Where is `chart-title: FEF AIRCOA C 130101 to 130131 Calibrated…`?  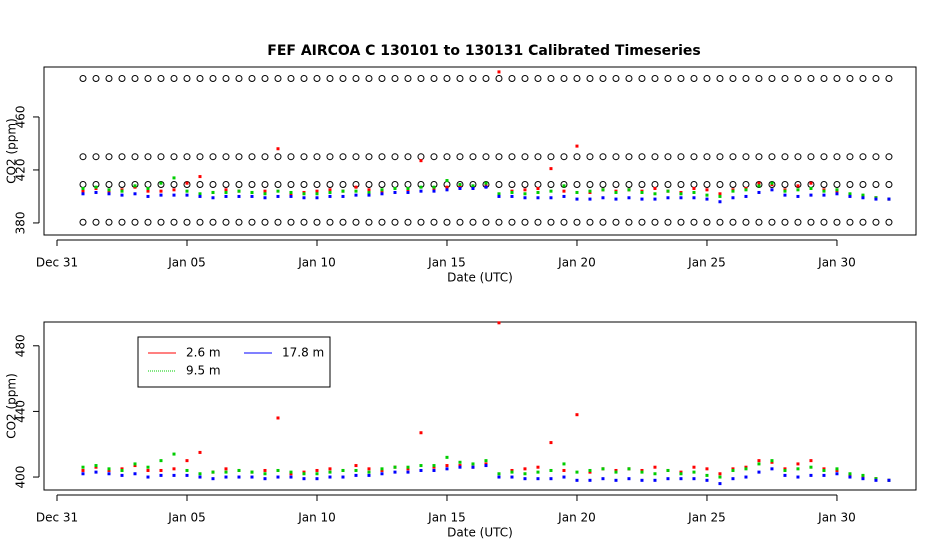 chart-title: FEF AIRCOA C 130101 to 130131 Calibrated… is located at coordinates (483, 51).